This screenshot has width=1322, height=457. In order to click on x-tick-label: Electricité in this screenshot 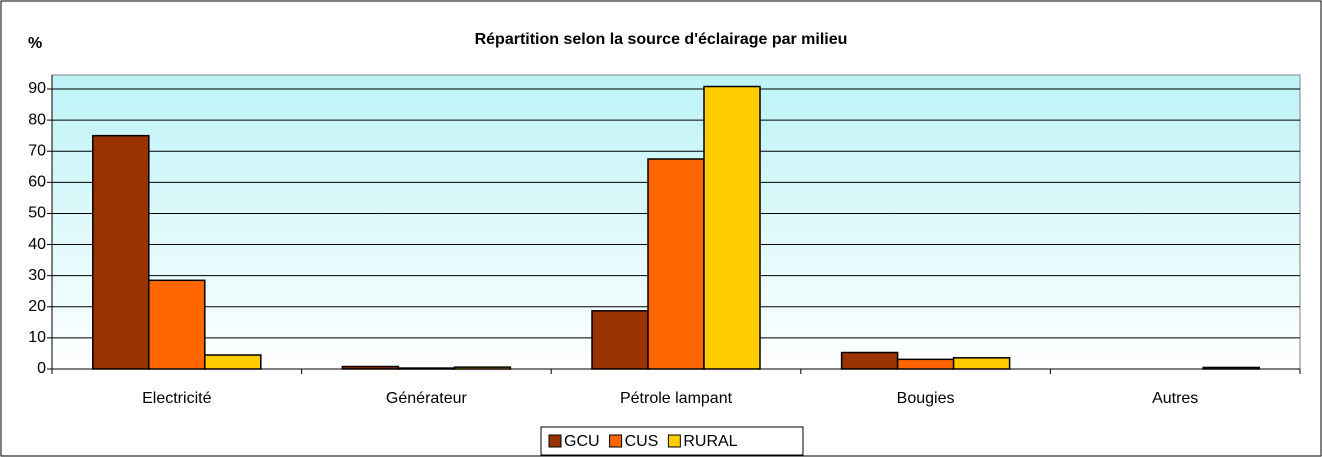, I will do `click(176, 398)`.